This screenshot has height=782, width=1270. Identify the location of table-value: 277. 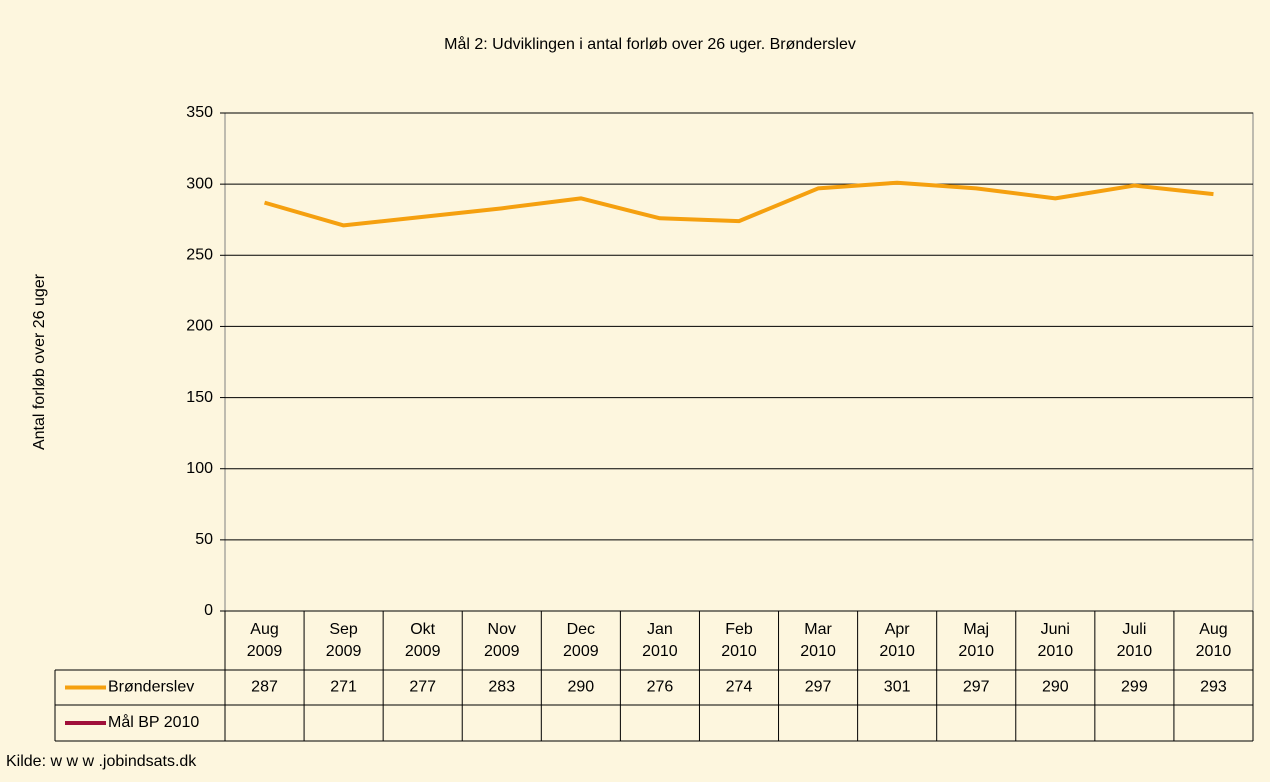
(422, 687).